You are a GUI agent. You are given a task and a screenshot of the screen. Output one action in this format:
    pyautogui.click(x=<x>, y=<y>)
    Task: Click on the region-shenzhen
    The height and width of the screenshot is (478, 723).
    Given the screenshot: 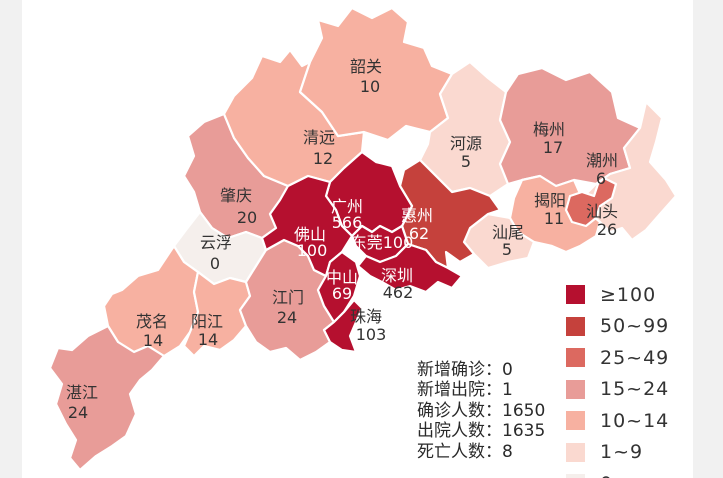 What is the action you would take?
    pyautogui.click(x=410, y=268)
    